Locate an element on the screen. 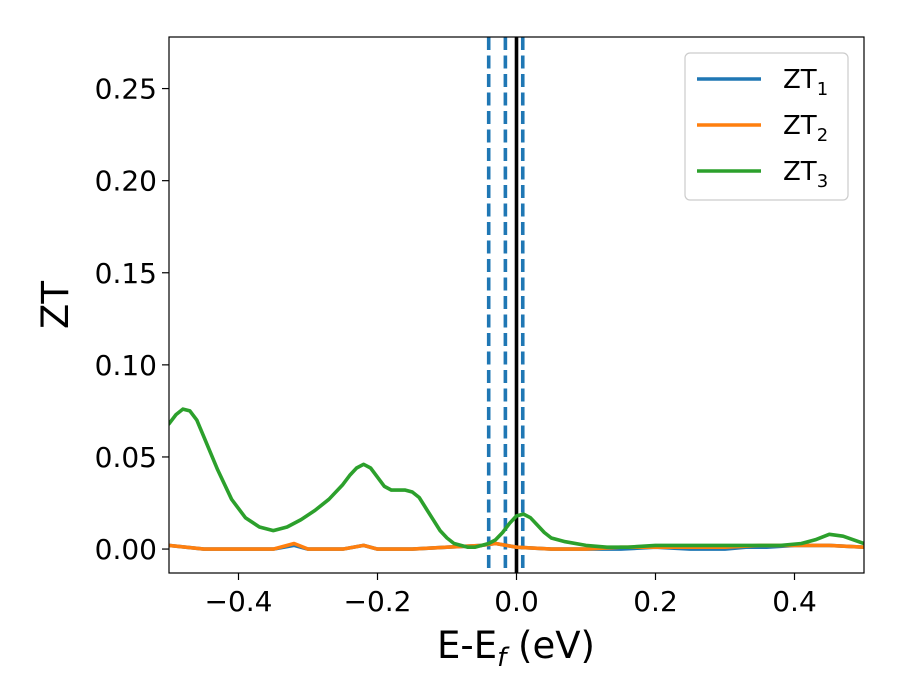  x-tick-label: 0.2 is located at coordinates (655, 601).